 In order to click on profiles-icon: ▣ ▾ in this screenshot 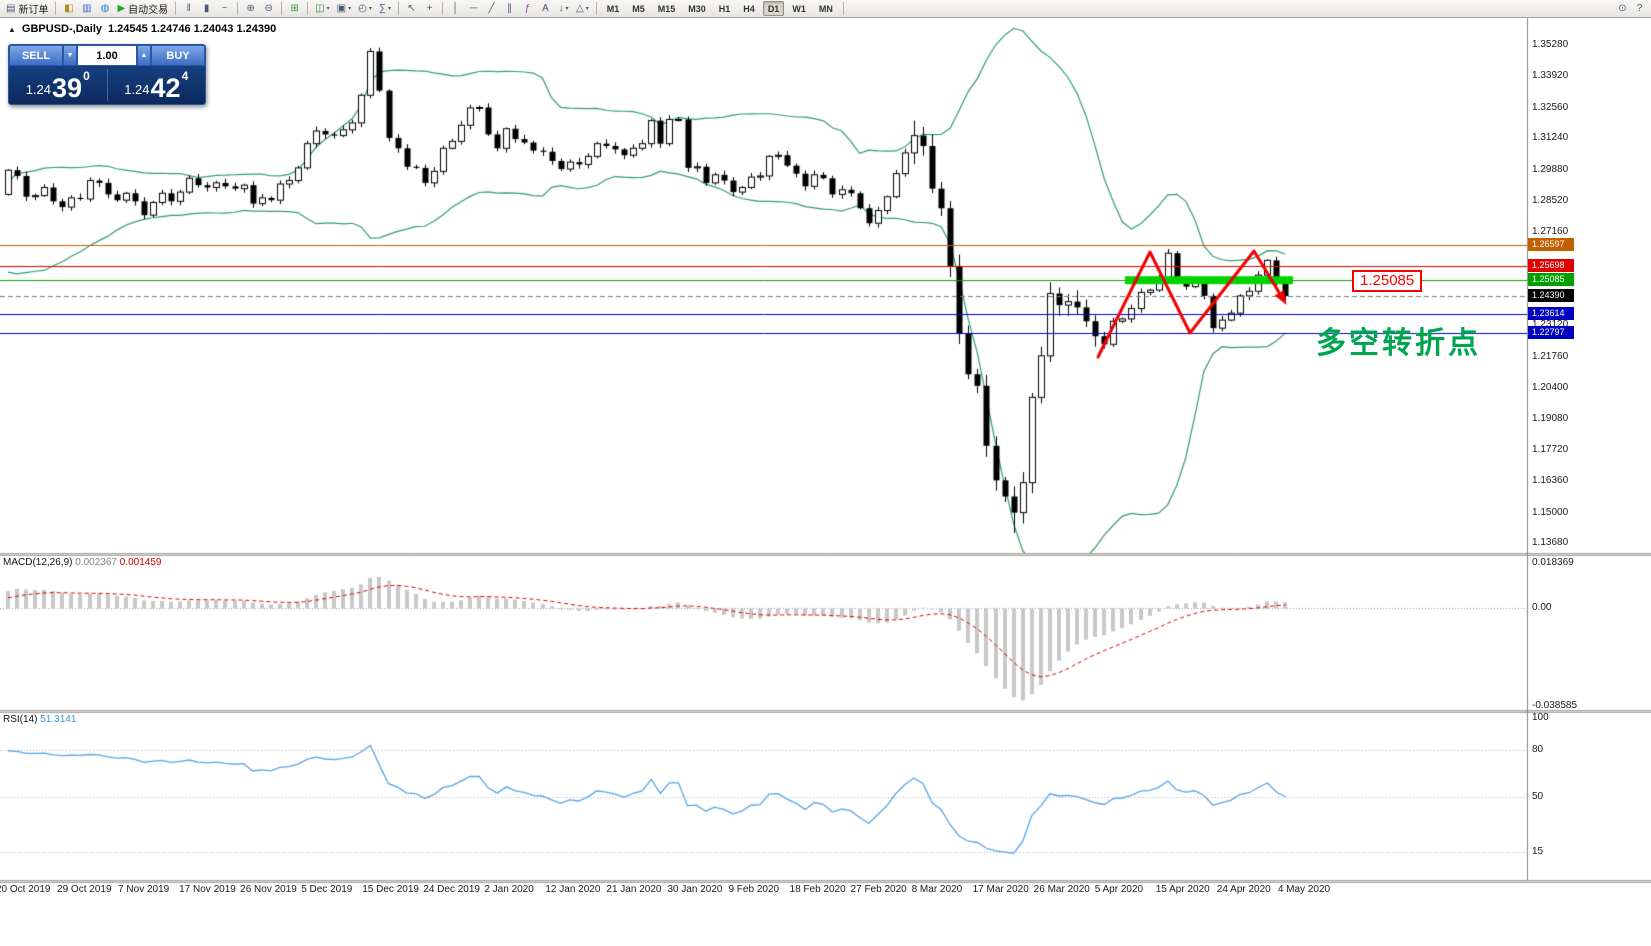, I will do `click(344, 9)`.